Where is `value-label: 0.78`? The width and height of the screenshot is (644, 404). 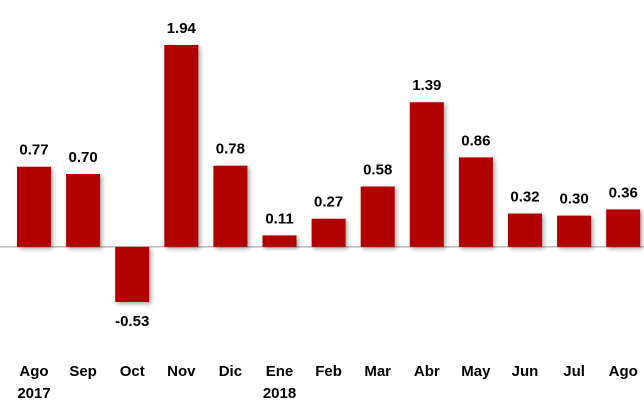
value-label: 0.78 is located at coordinates (230, 149).